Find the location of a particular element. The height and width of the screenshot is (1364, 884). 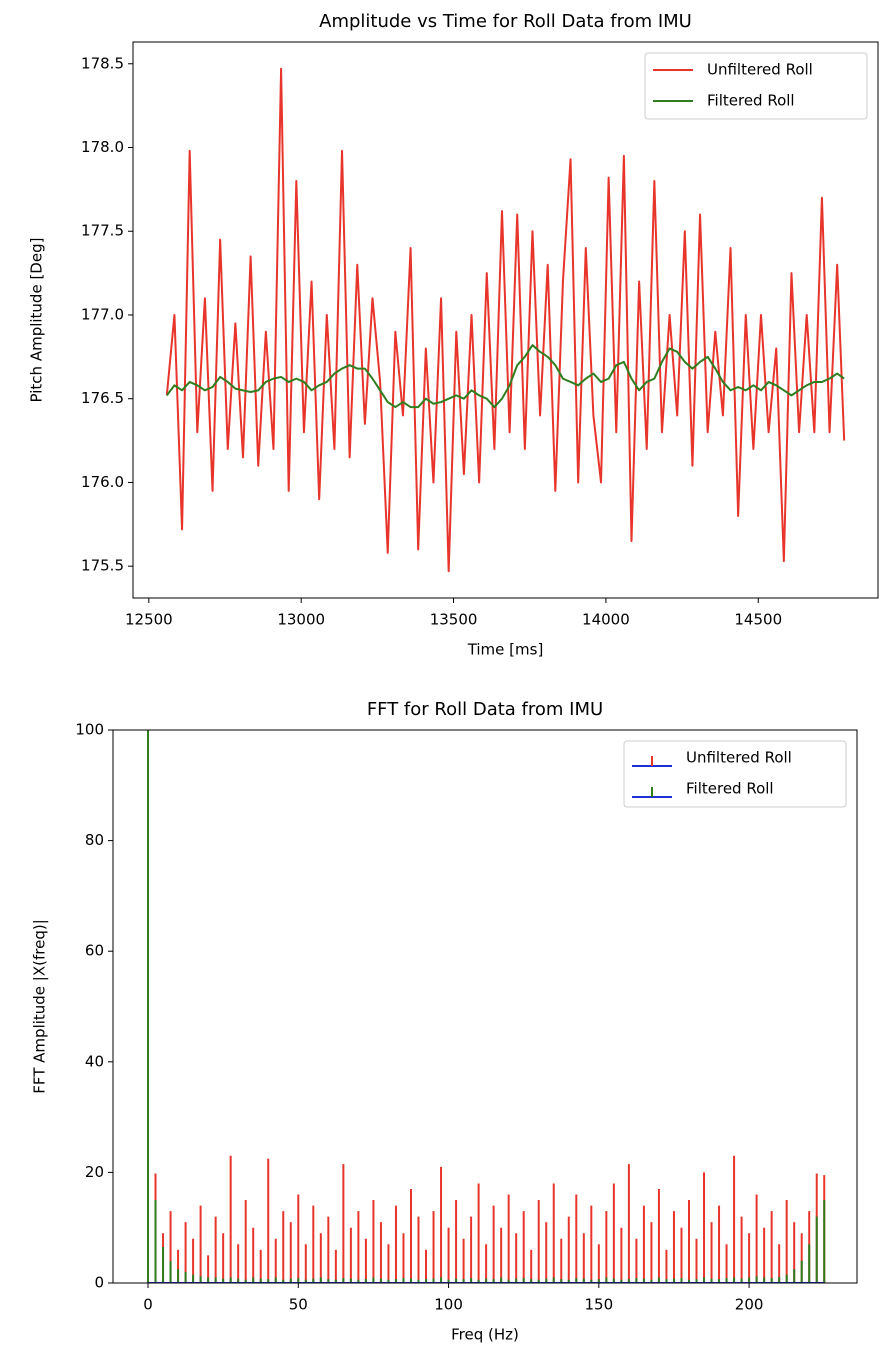

y-tick-label: 178.0 is located at coordinates (102, 147).